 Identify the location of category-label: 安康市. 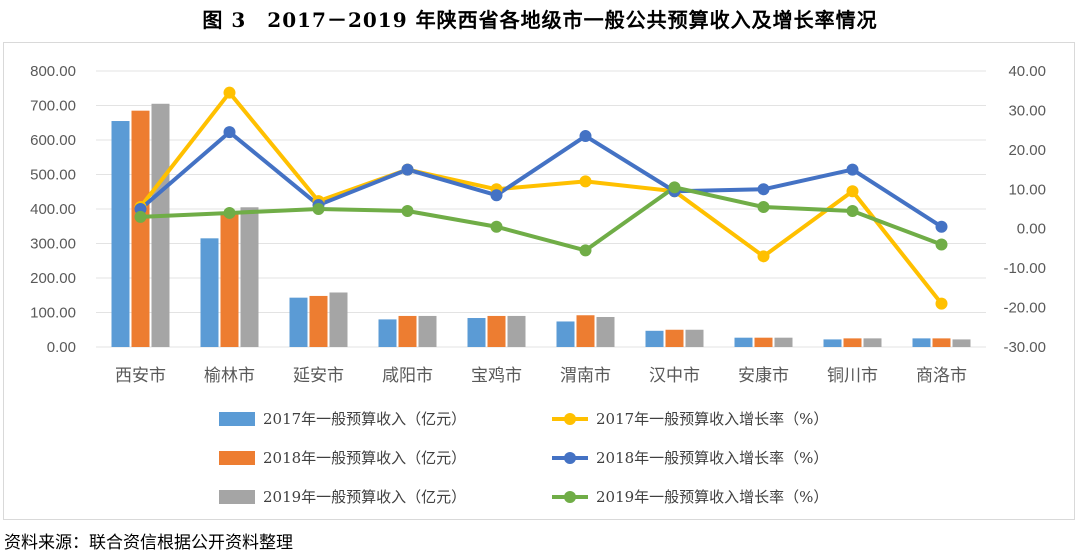
(763, 376).